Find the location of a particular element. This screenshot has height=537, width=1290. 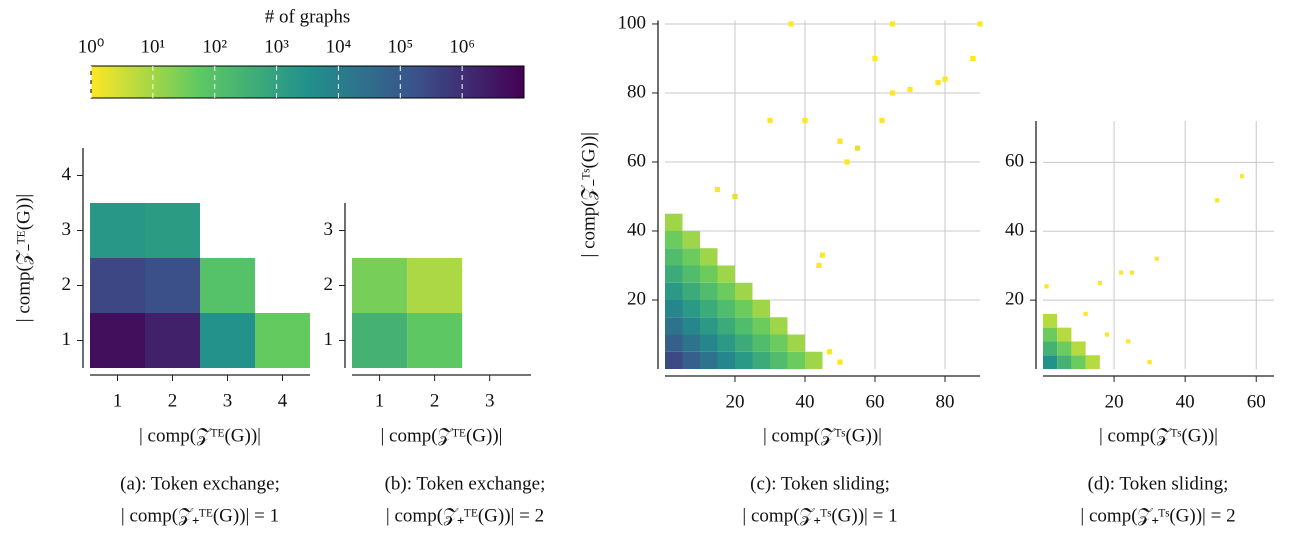

y-tick-label: 60 is located at coordinates (1014, 161).